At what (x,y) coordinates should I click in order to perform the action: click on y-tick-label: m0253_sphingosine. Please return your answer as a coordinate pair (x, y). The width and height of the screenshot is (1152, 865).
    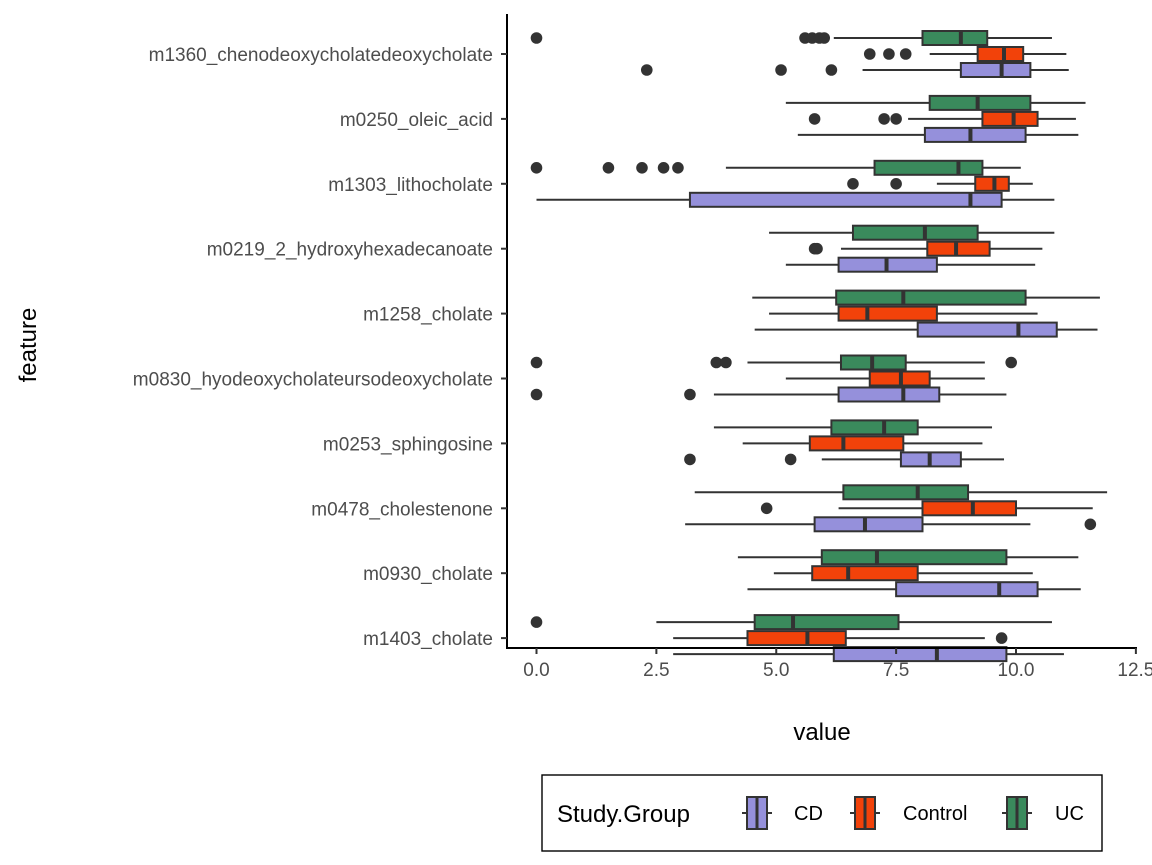
    Looking at the image, I should click on (408, 444).